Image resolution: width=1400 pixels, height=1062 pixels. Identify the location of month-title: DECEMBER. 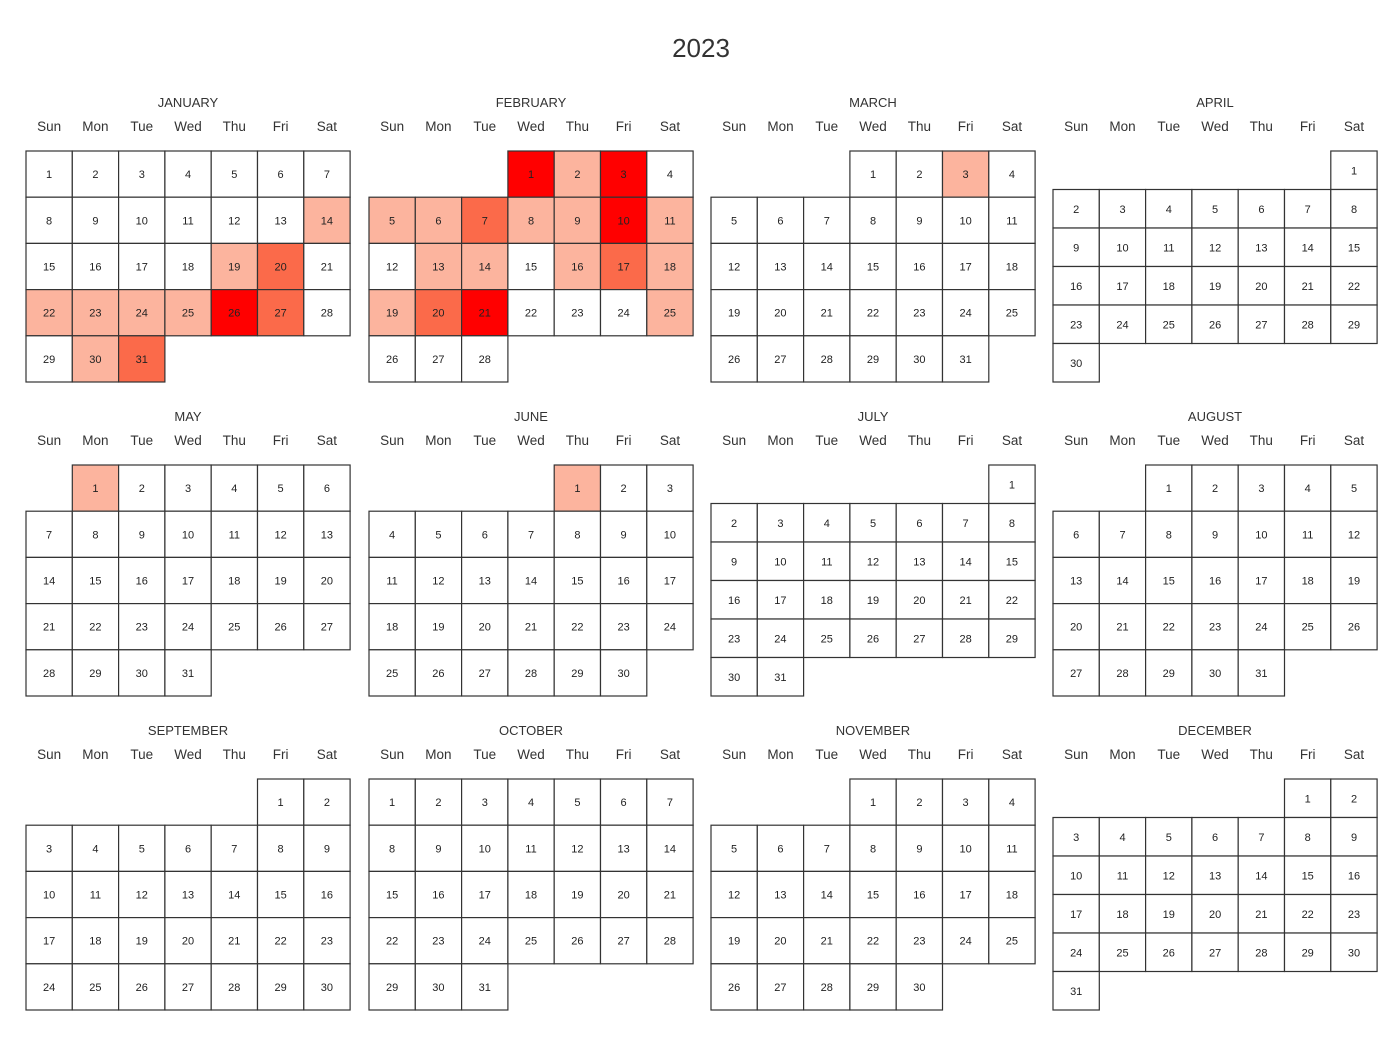
(1215, 730).